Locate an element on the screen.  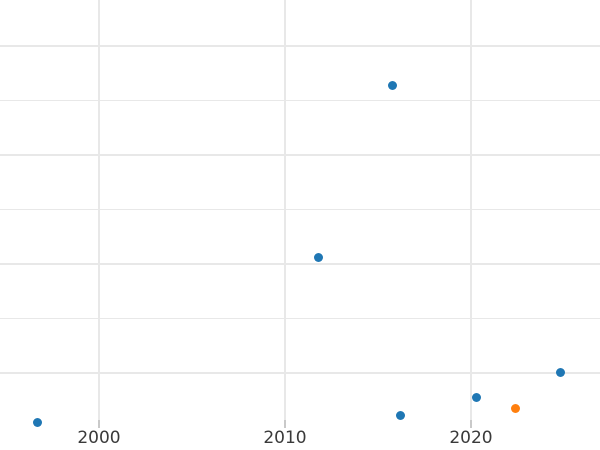
x-tick-label: 2010 is located at coordinates (285, 438).